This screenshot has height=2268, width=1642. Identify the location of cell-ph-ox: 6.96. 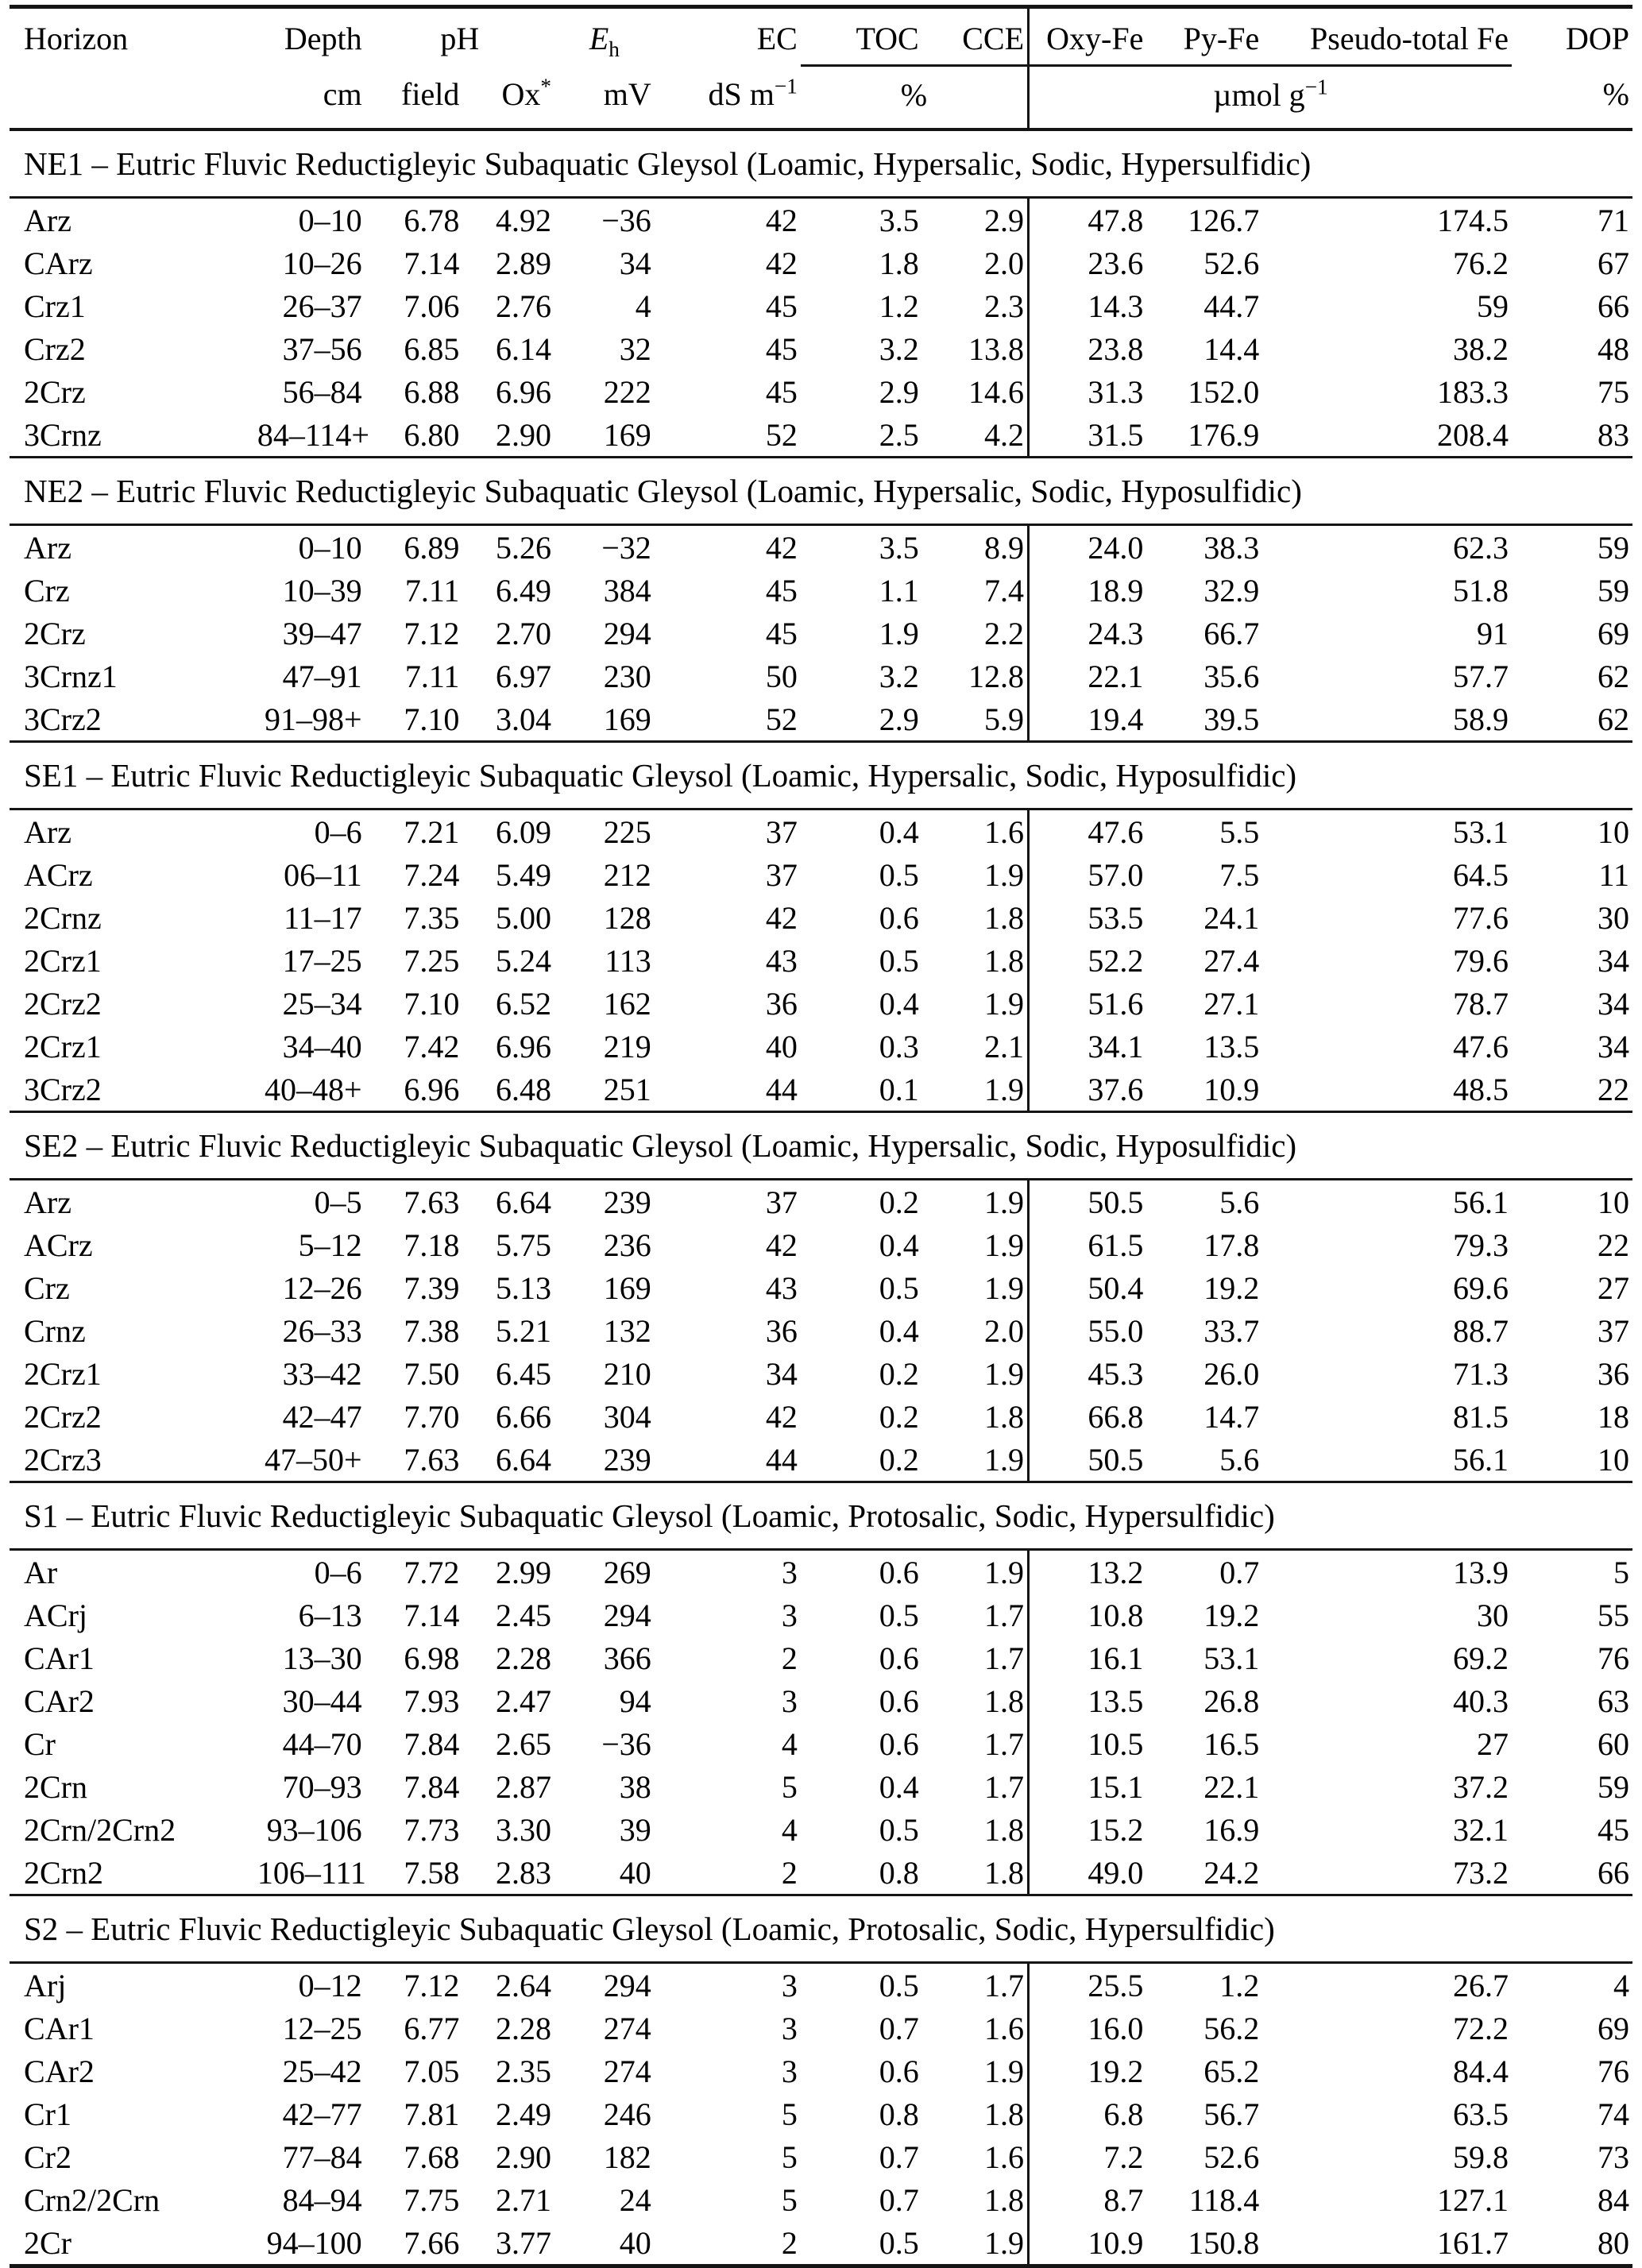
(524, 1046).